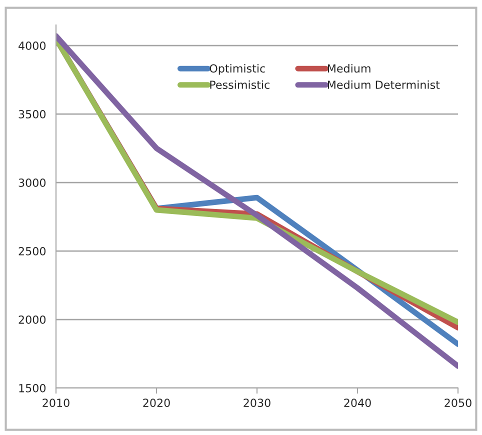 This screenshot has width=482, height=435. Describe the element at coordinates (56, 403) in the screenshot. I see `x-tick-label: 2010` at that location.